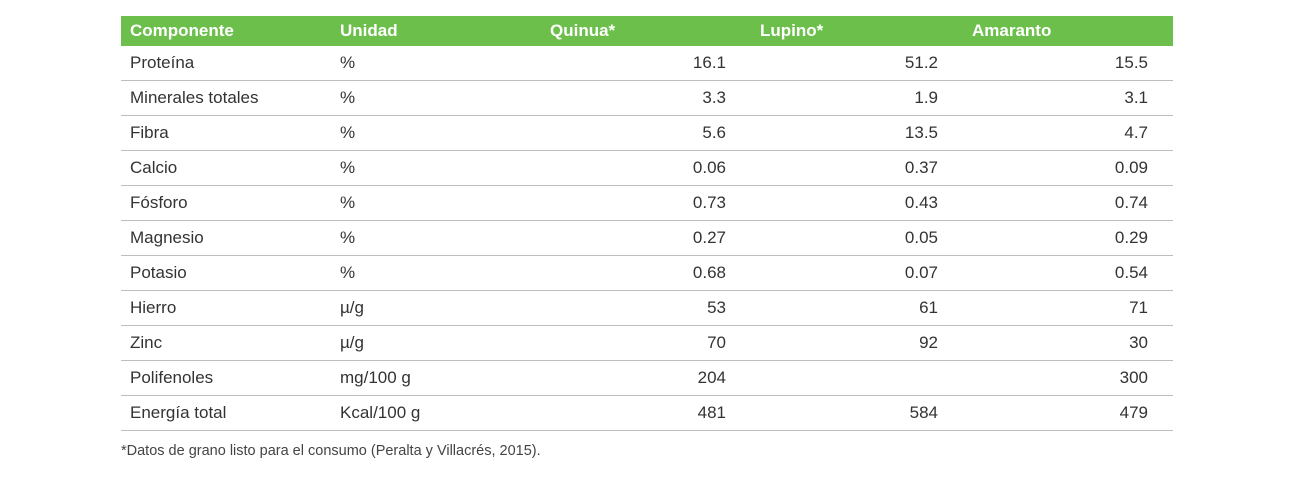  What do you see at coordinates (226, 31) in the screenshot?
I see `header-cell: Componente` at bounding box center [226, 31].